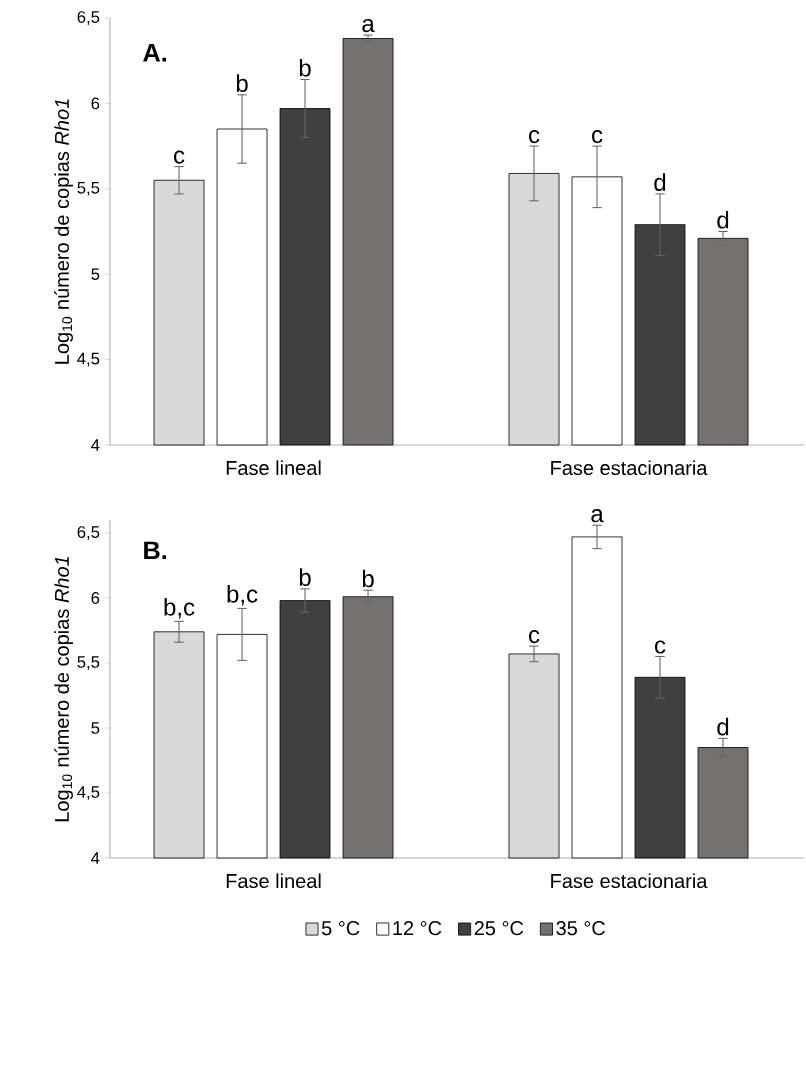 This screenshot has width=806, height=1066. I want to click on legend-label: 35 °C, so click(581, 928).